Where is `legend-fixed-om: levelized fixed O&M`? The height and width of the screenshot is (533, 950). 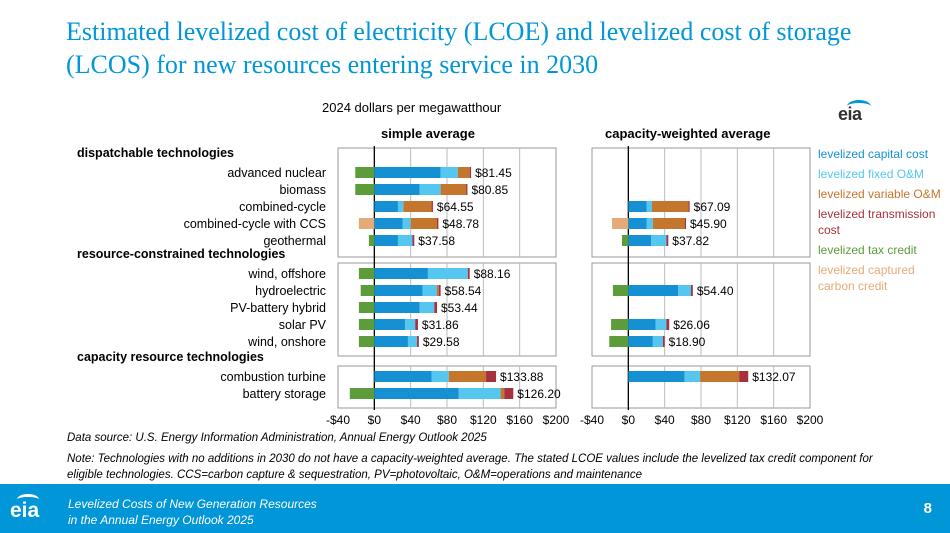
legend-fixed-om: levelized fixed O&M is located at coordinates (871, 174).